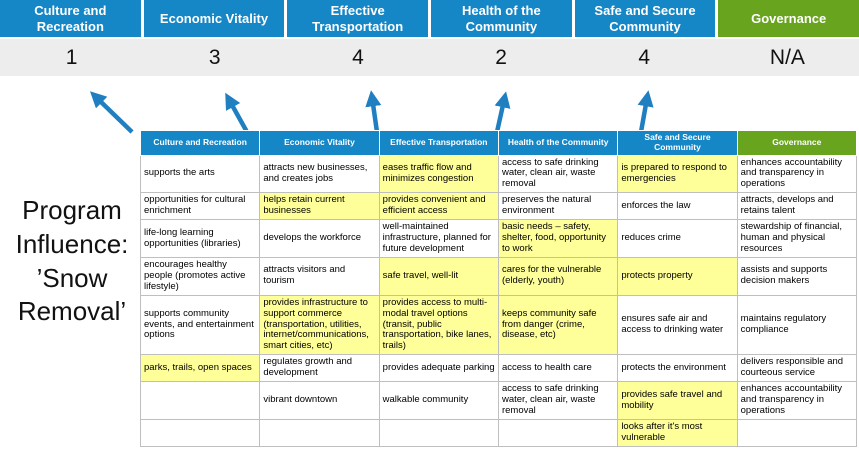  What do you see at coordinates (677, 174) in the screenshot?
I see `matrix-cell: is prepared to respond to emergencies` at bounding box center [677, 174].